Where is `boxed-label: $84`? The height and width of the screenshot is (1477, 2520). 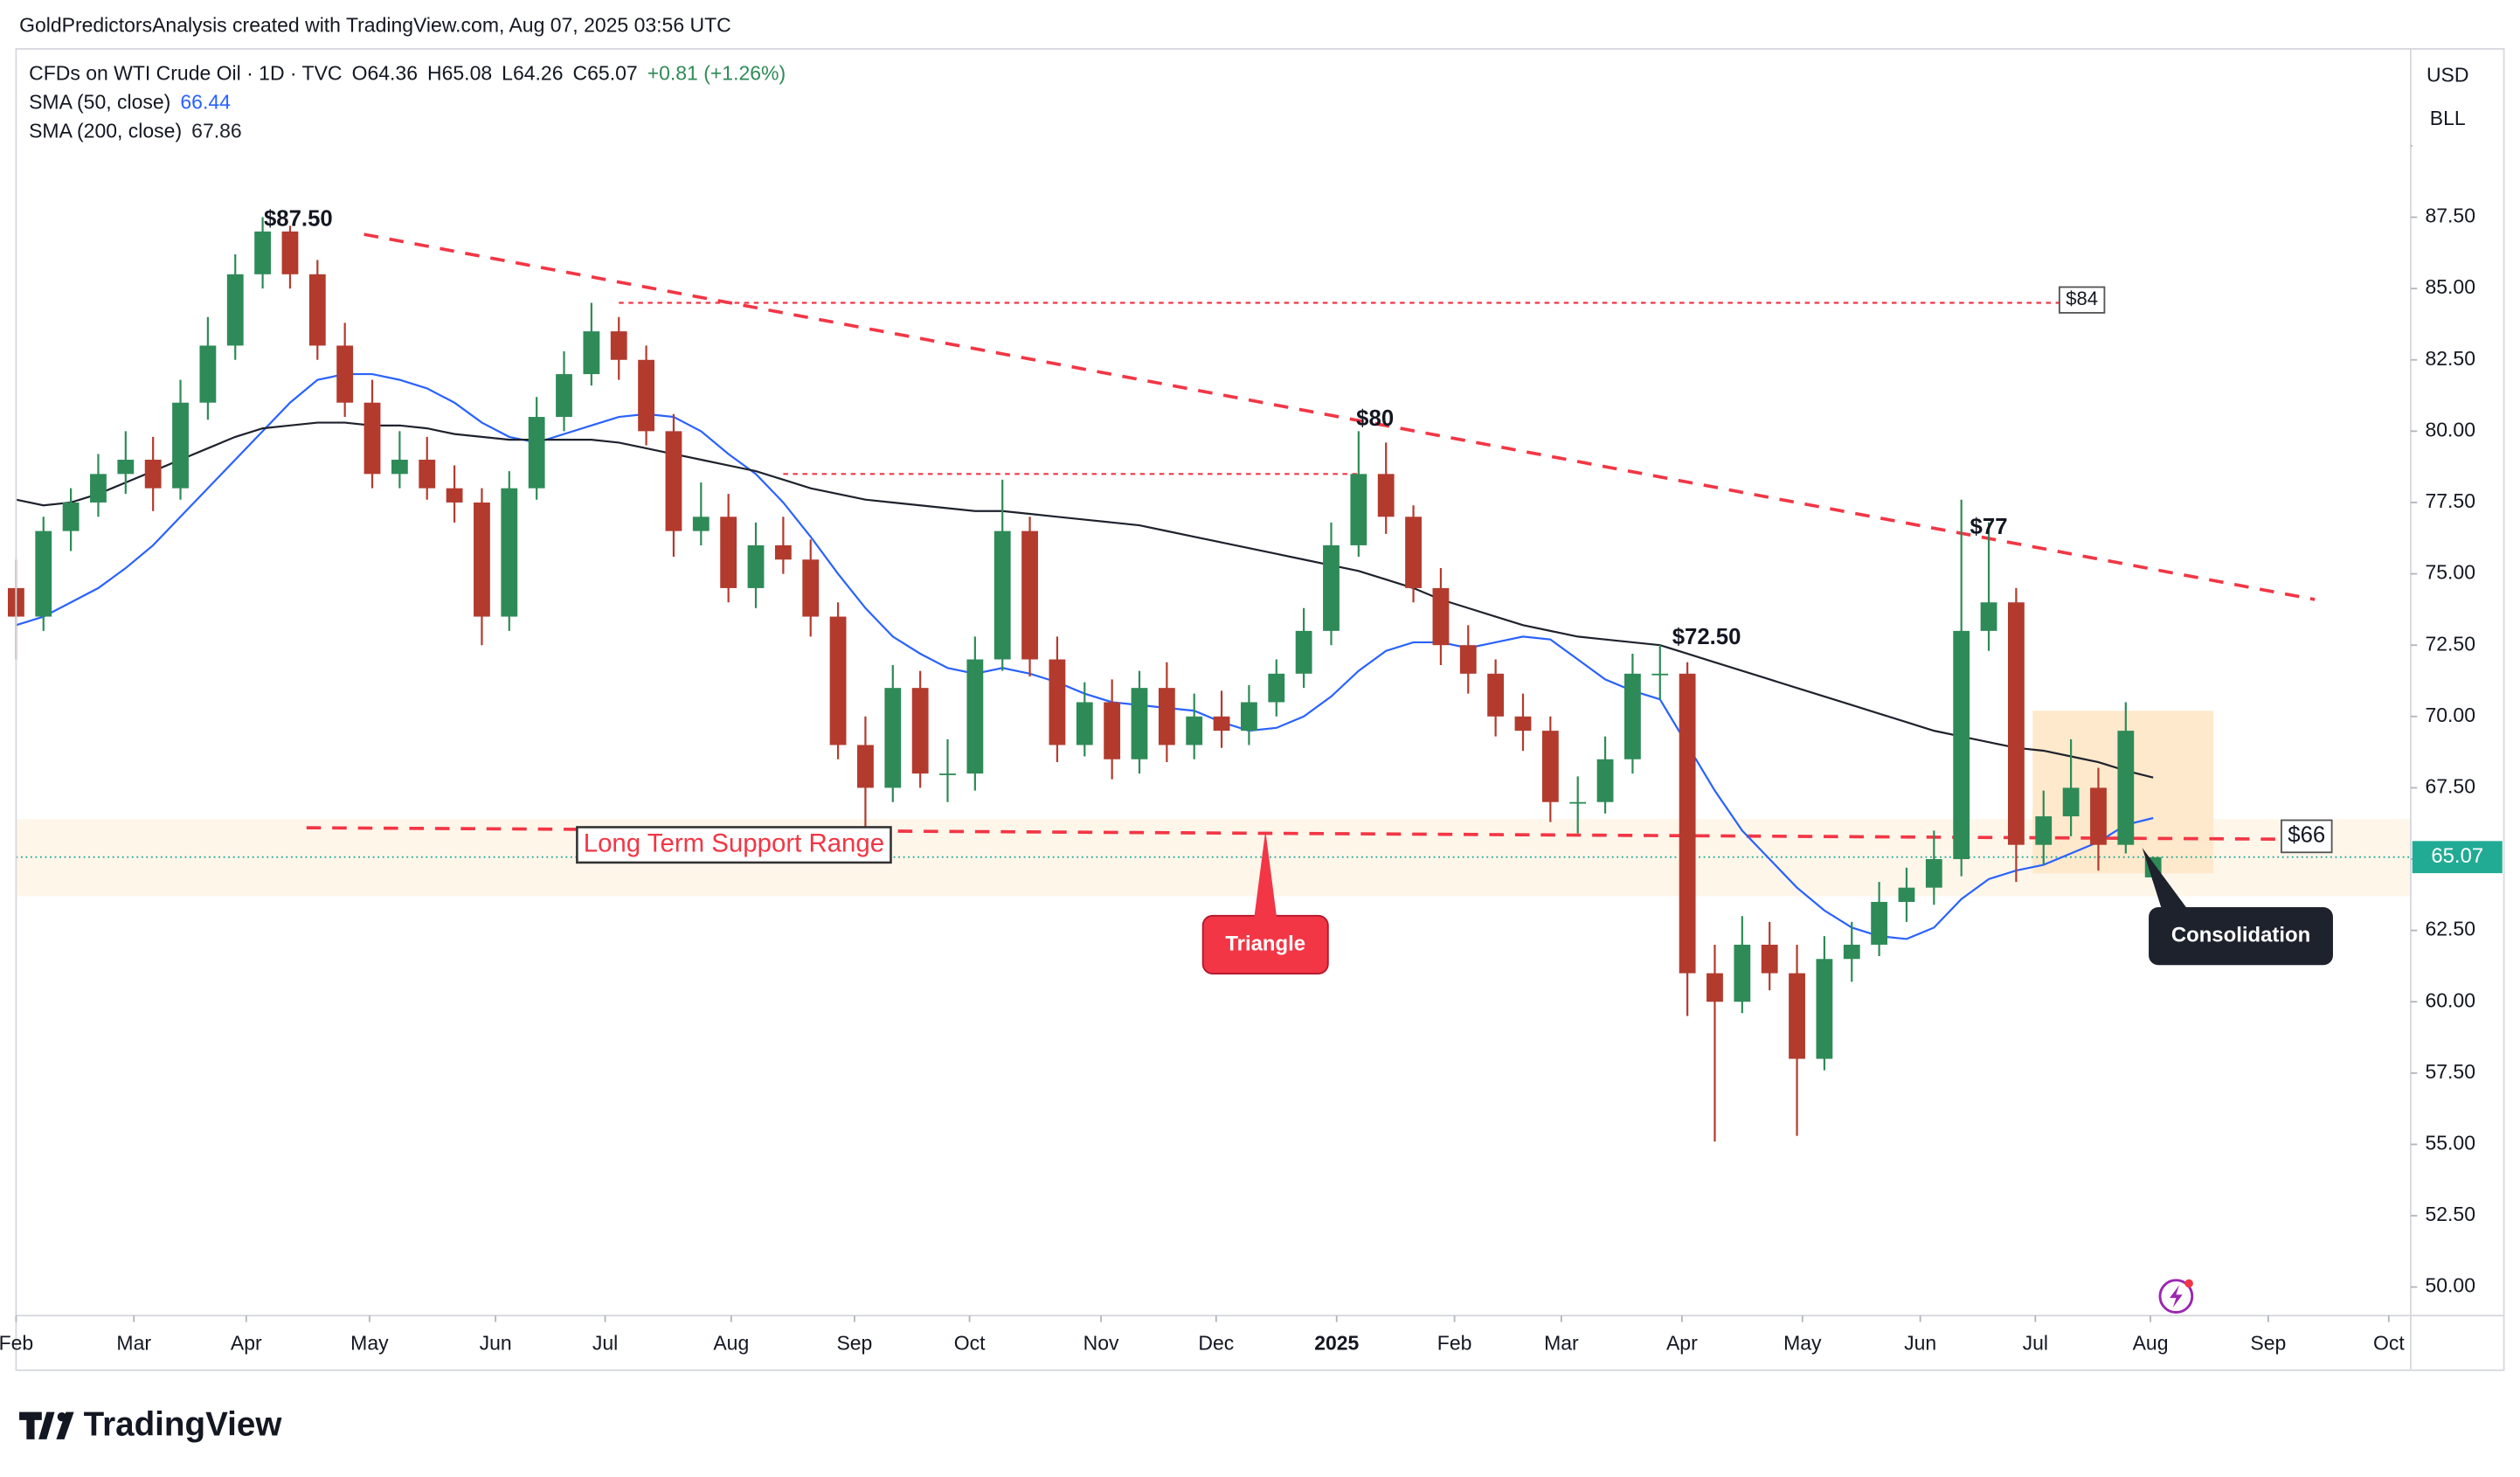
boxed-label: $84 is located at coordinates (2082, 298).